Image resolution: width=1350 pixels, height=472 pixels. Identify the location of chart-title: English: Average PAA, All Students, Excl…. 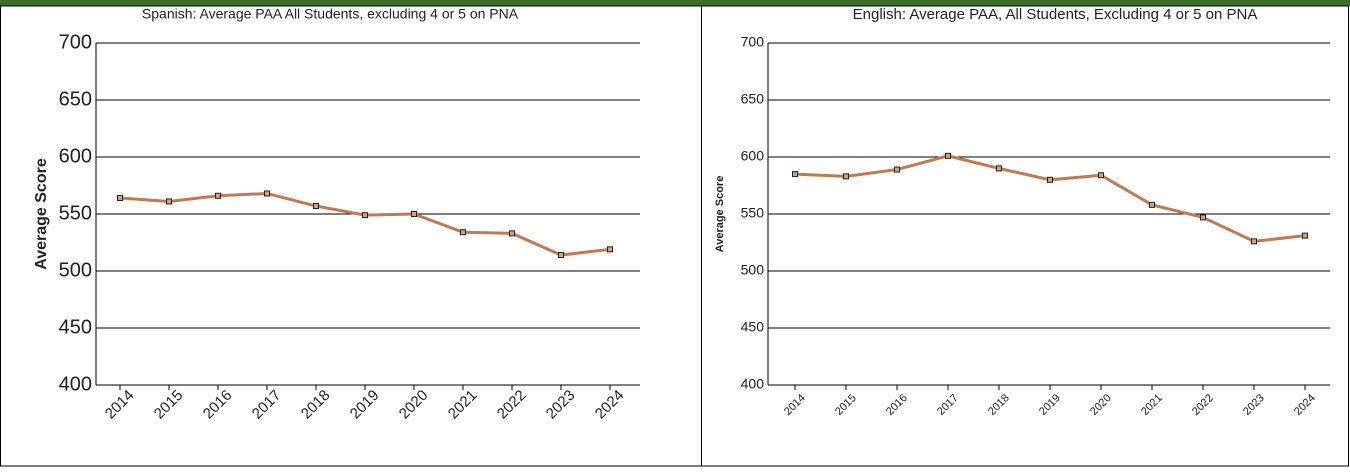
(1055, 14).